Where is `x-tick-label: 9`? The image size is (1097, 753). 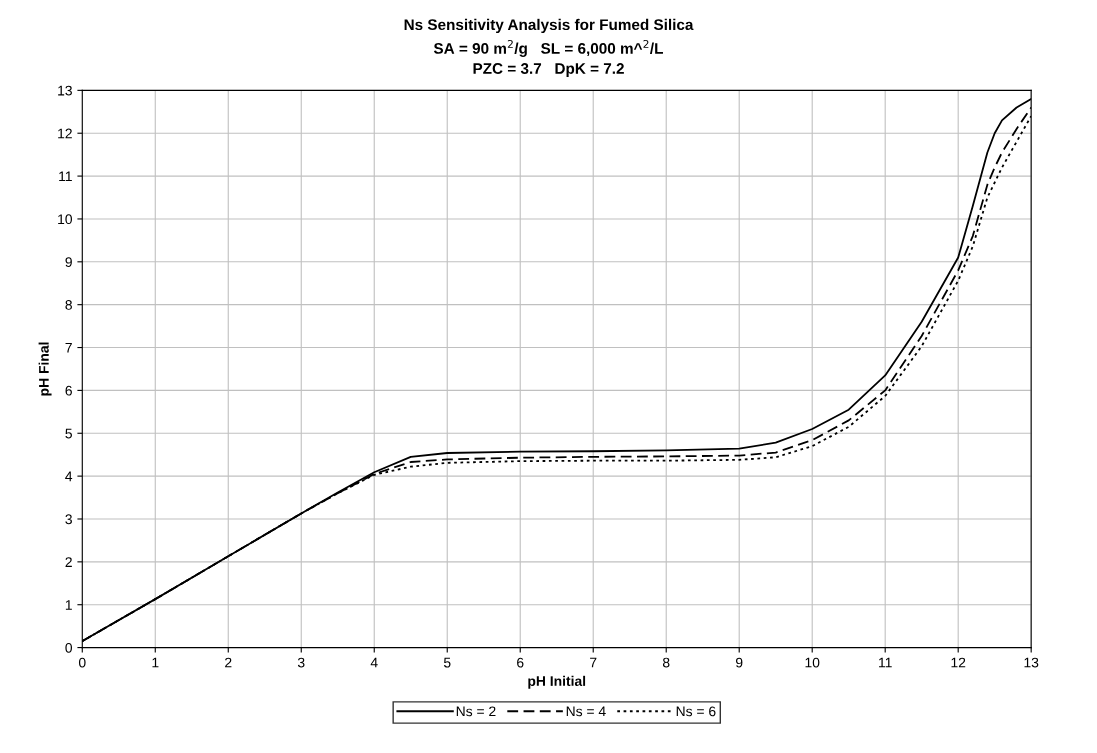
x-tick-label: 9 is located at coordinates (739, 662).